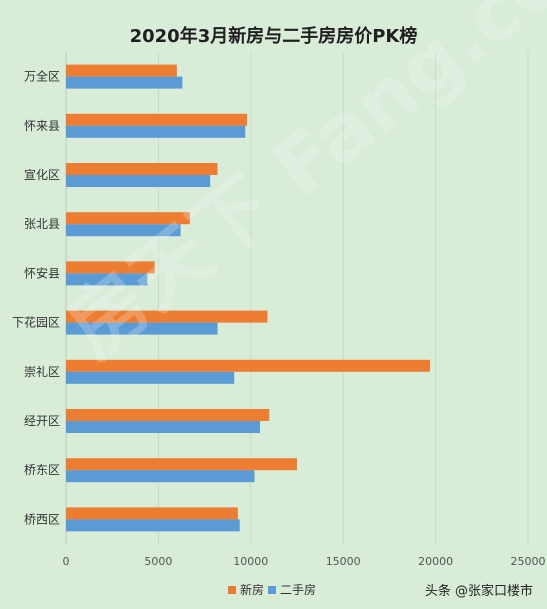 This screenshot has height=609, width=547. What do you see at coordinates (66, 561) in the screenshot?
I see `x-tick-label-0: 0` at bounding box center [66, 561].